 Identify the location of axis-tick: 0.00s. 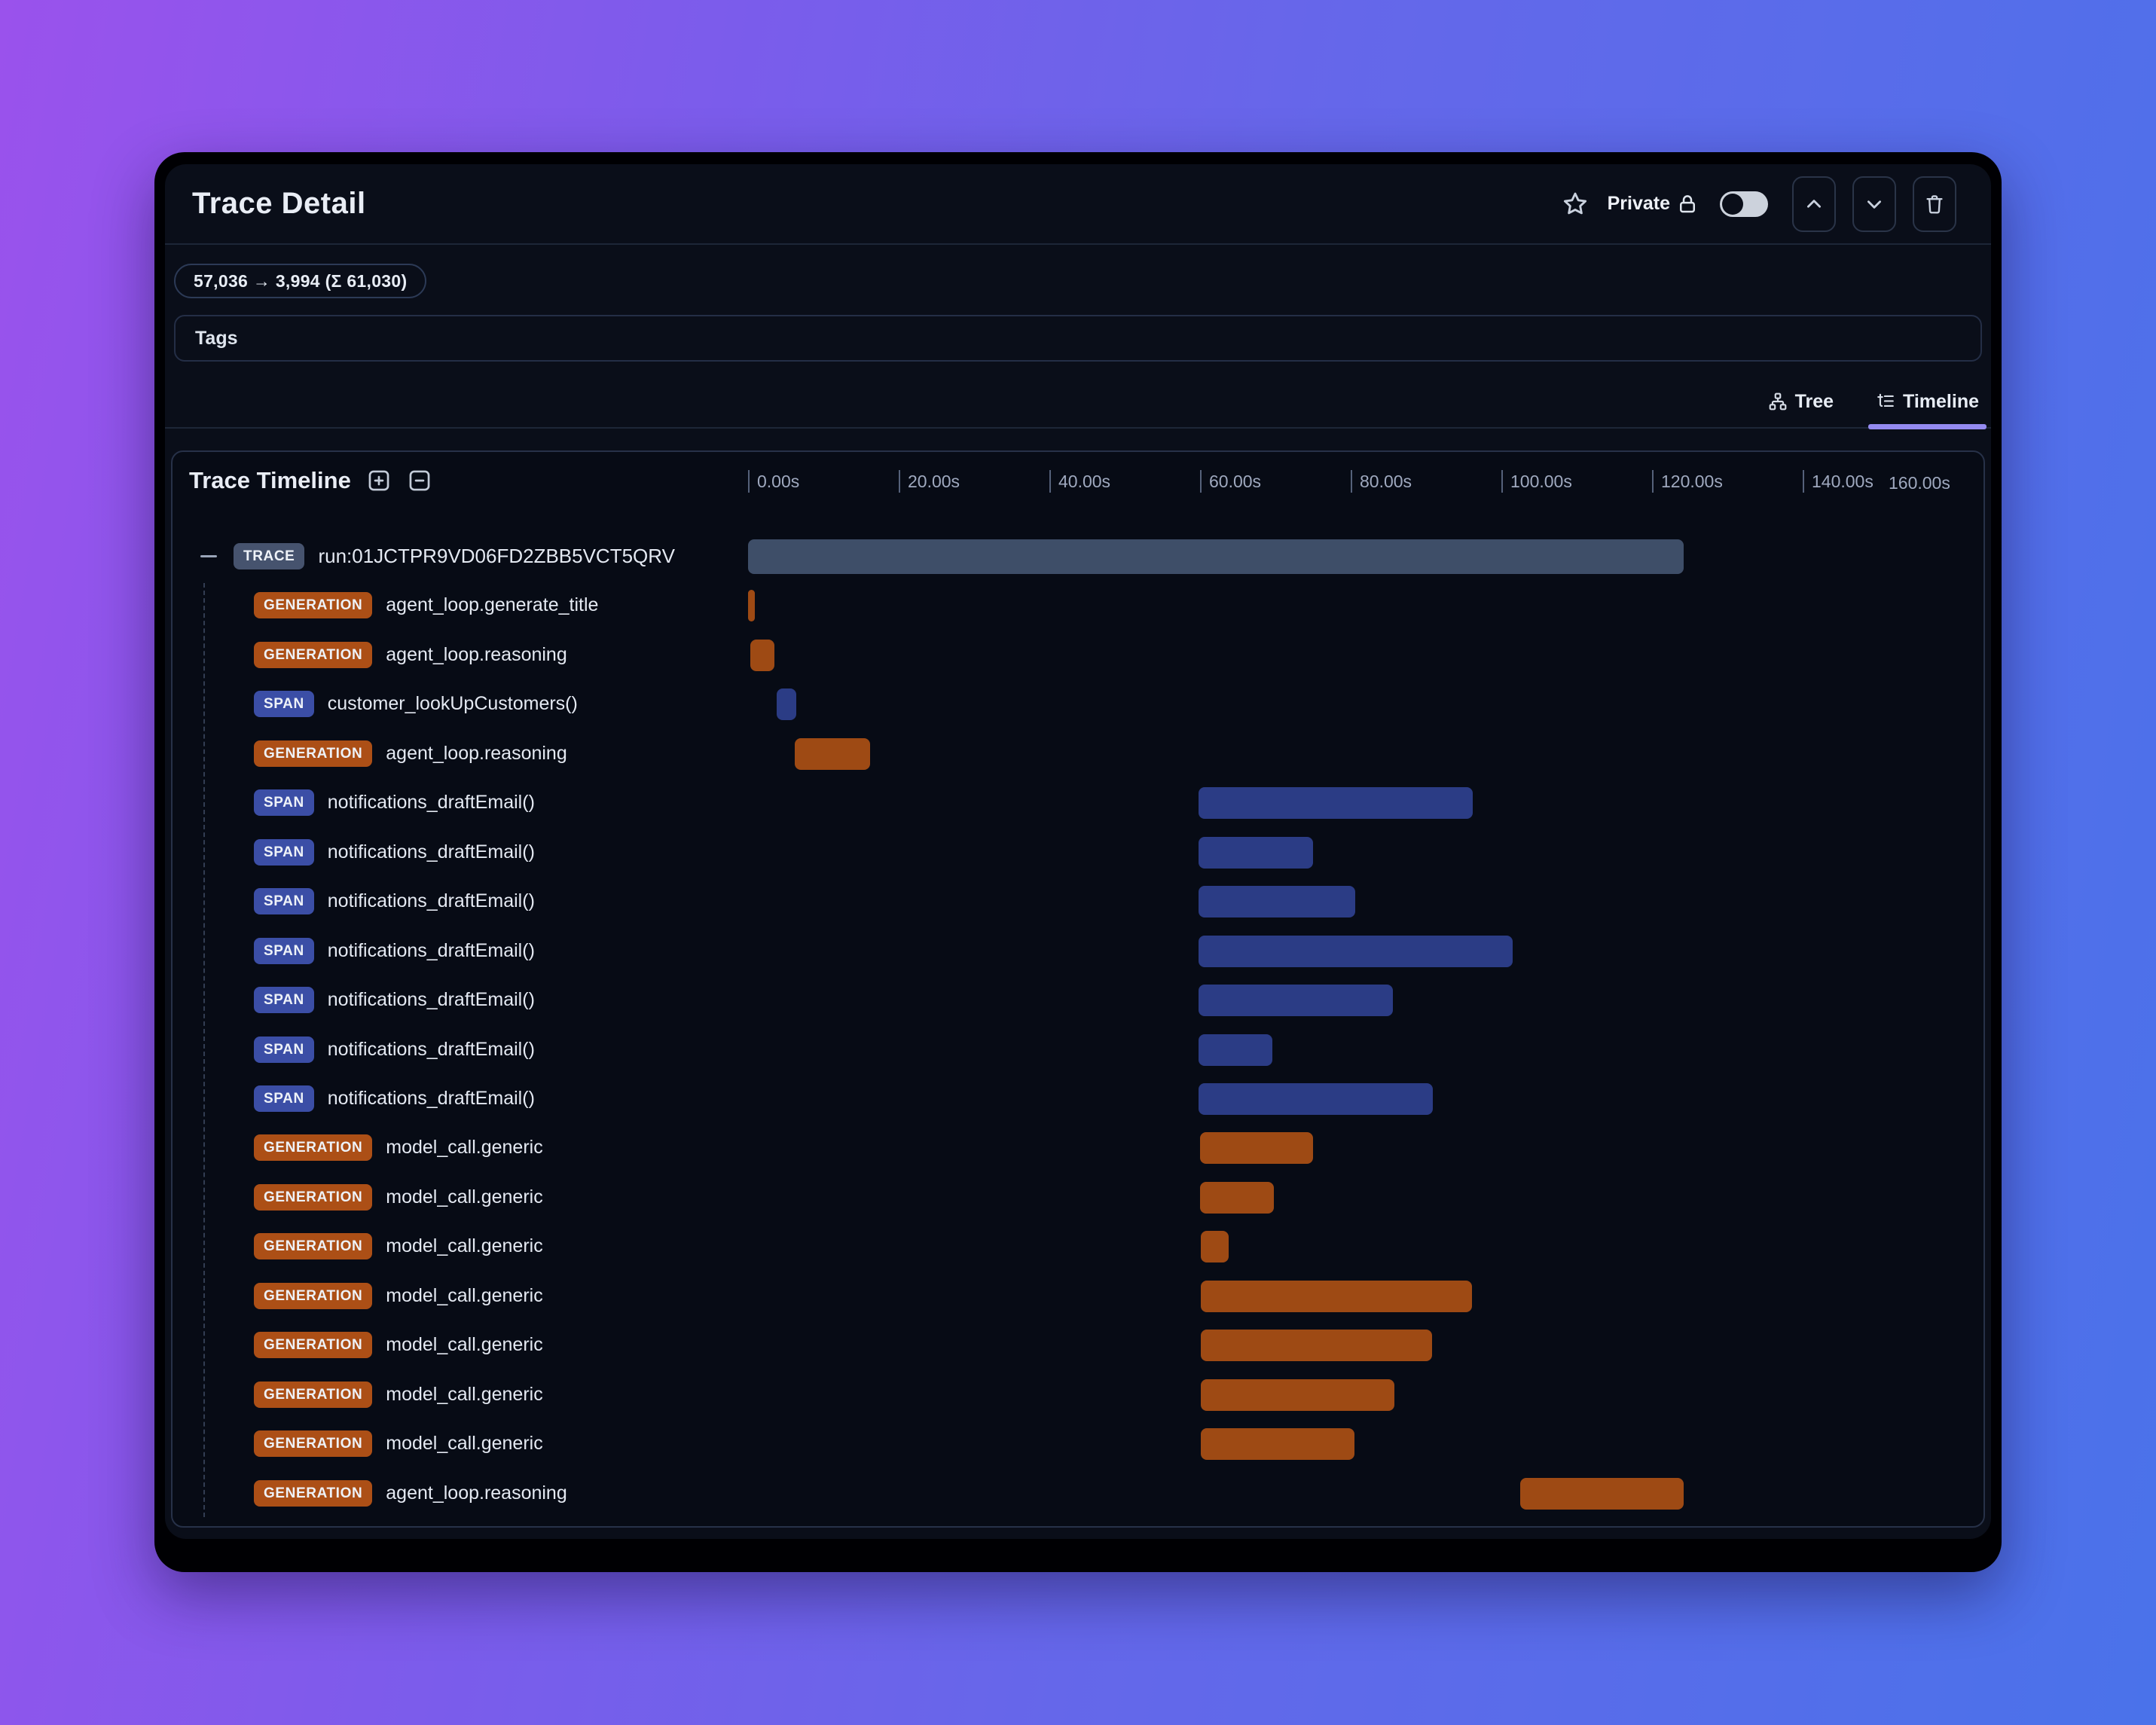
(773, 481).